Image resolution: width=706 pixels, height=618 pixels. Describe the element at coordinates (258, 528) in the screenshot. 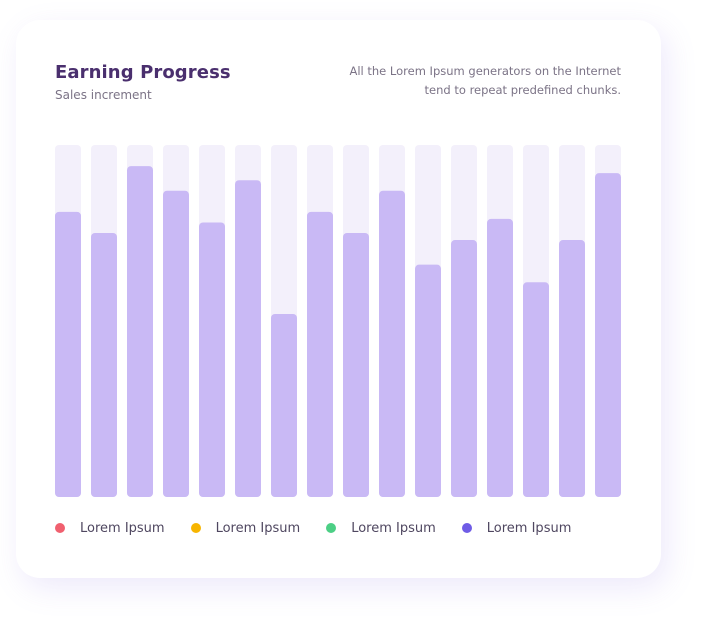

I see `legend-label-2: Lorem Ipsum` at that location.